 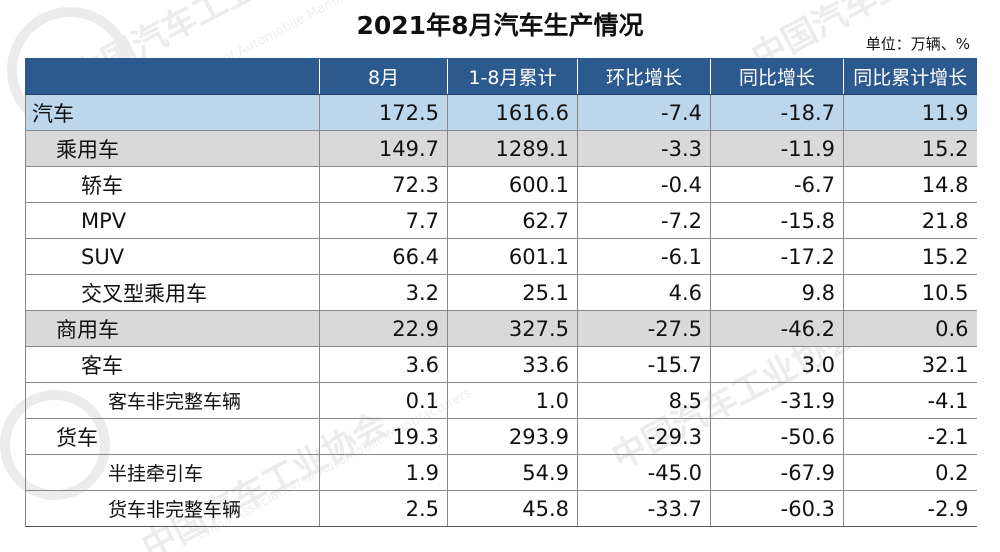 I want to click on header-category, so click(x=172, y=76).